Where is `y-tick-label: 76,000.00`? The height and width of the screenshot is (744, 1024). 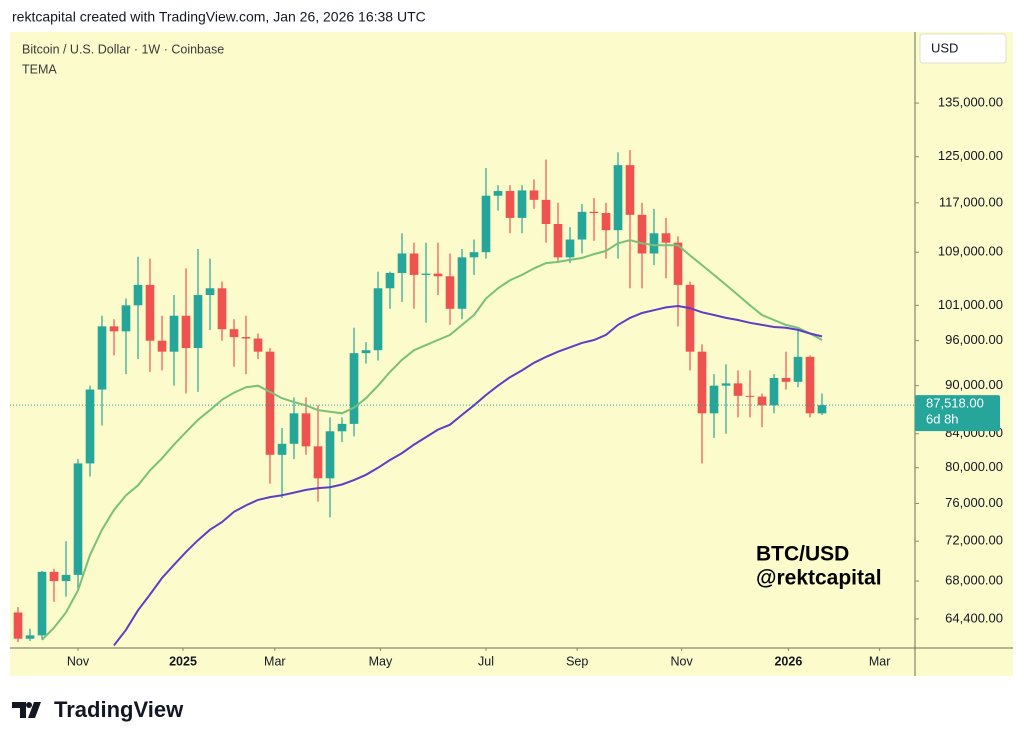 y-tick-label: 76,000.00 is located at coordinates (974, 502).